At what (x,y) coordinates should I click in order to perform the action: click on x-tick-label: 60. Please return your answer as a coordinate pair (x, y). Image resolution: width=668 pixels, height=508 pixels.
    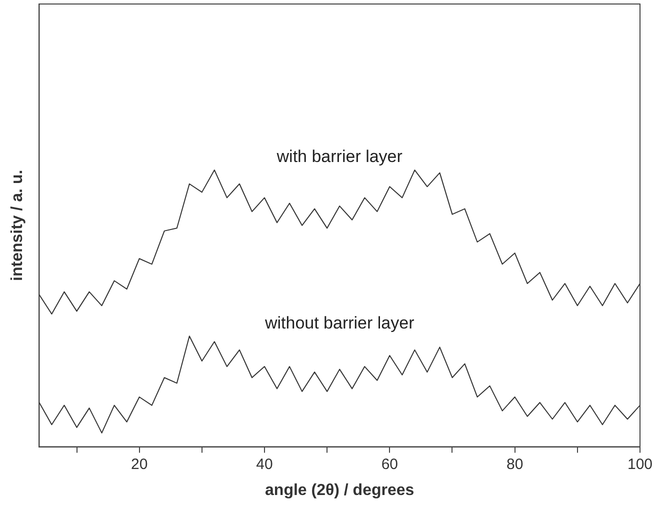
    Looking at the image, I should click on (389, 464).